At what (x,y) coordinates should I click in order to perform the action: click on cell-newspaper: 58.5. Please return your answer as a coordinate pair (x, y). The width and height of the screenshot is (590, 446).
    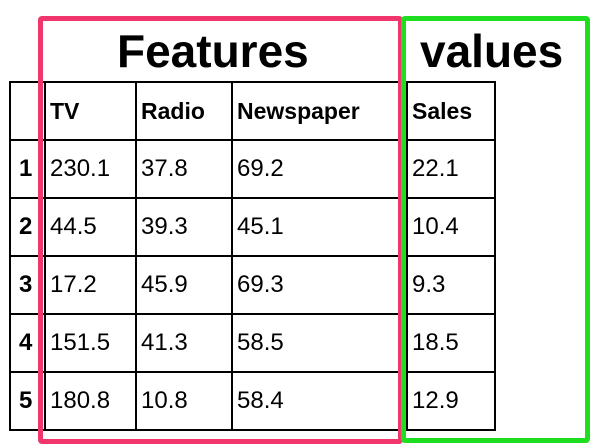
    Looking at the image, I should click on (319, 343).